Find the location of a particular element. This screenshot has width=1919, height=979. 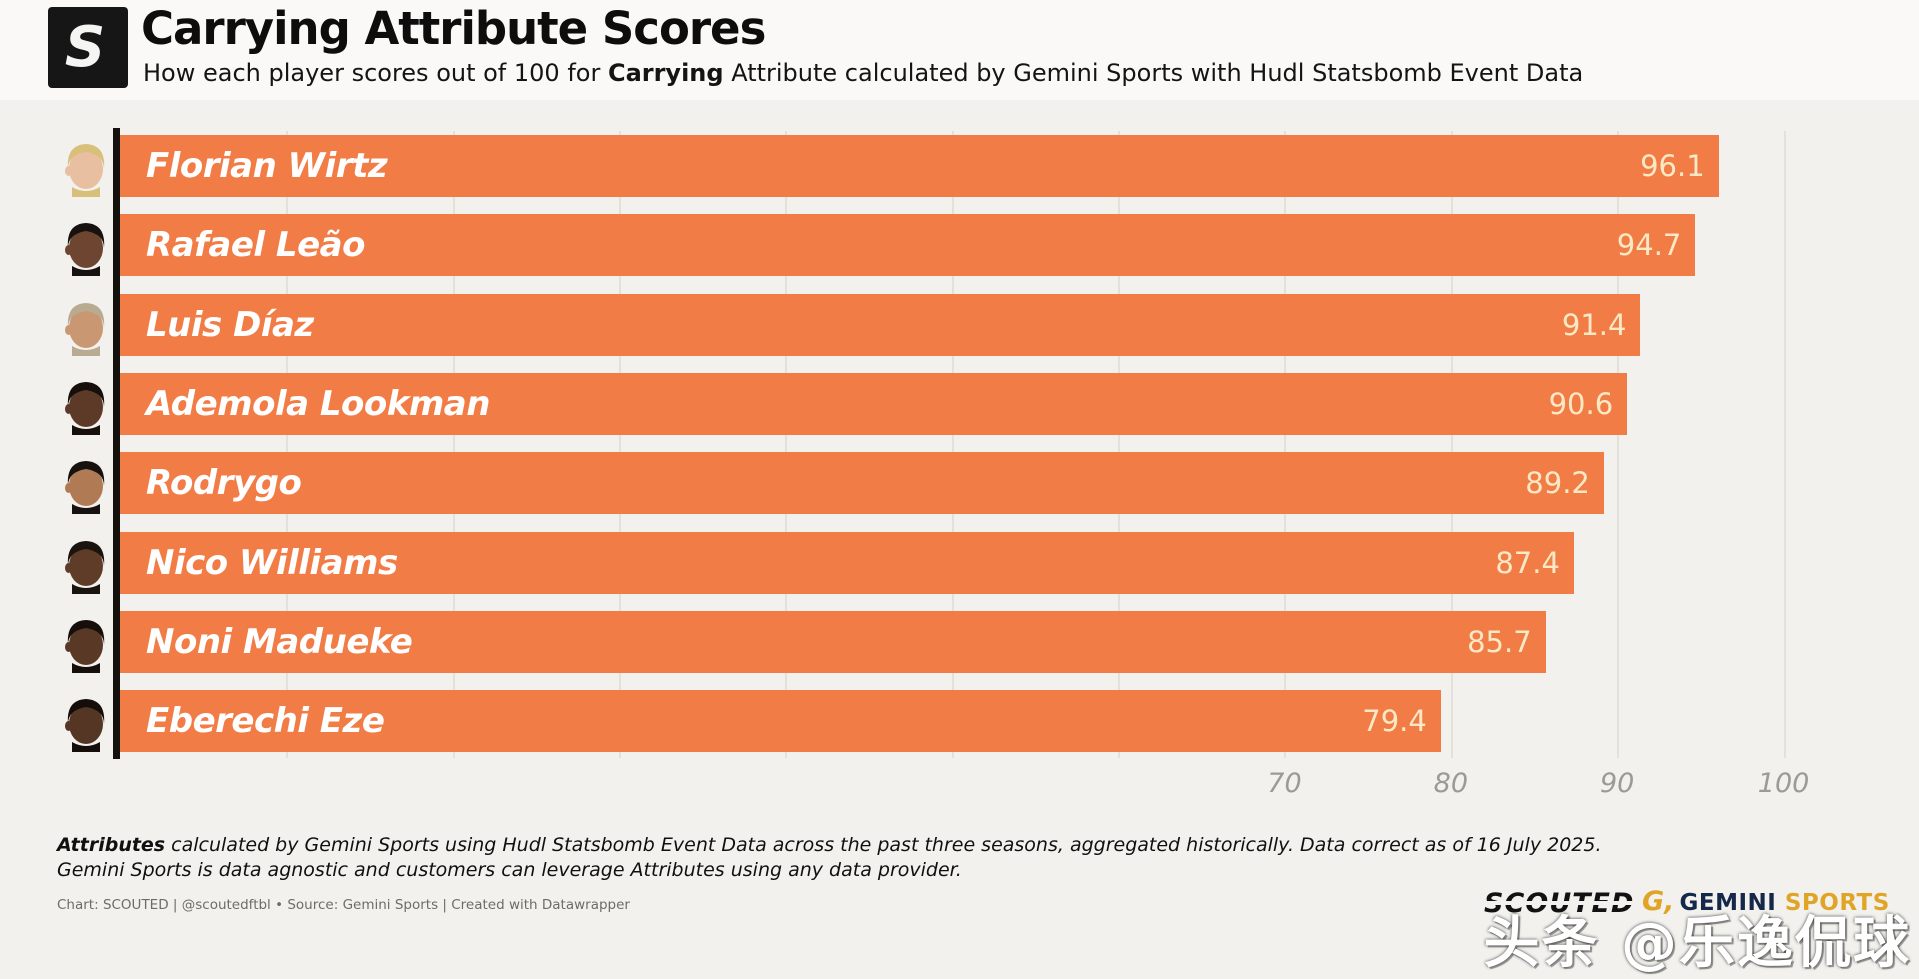

score-bar: Noni Madueke 85.7 is located at coordinates (833, 641).